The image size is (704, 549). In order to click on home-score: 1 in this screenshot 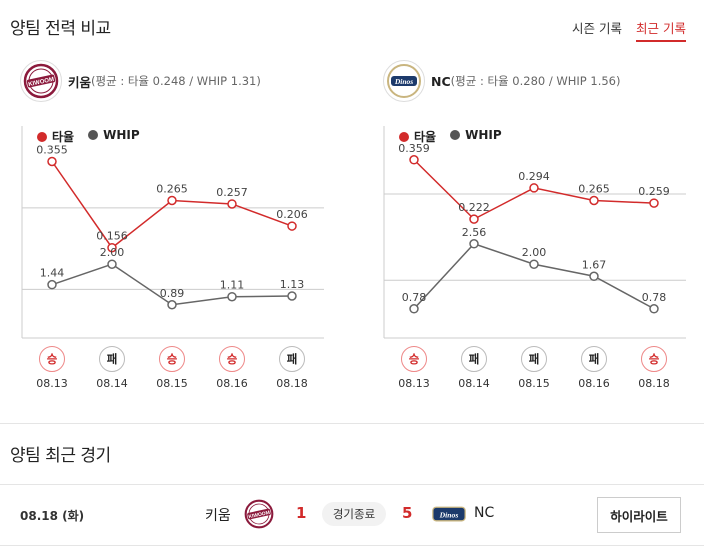, I will do `click(301, 513)`.